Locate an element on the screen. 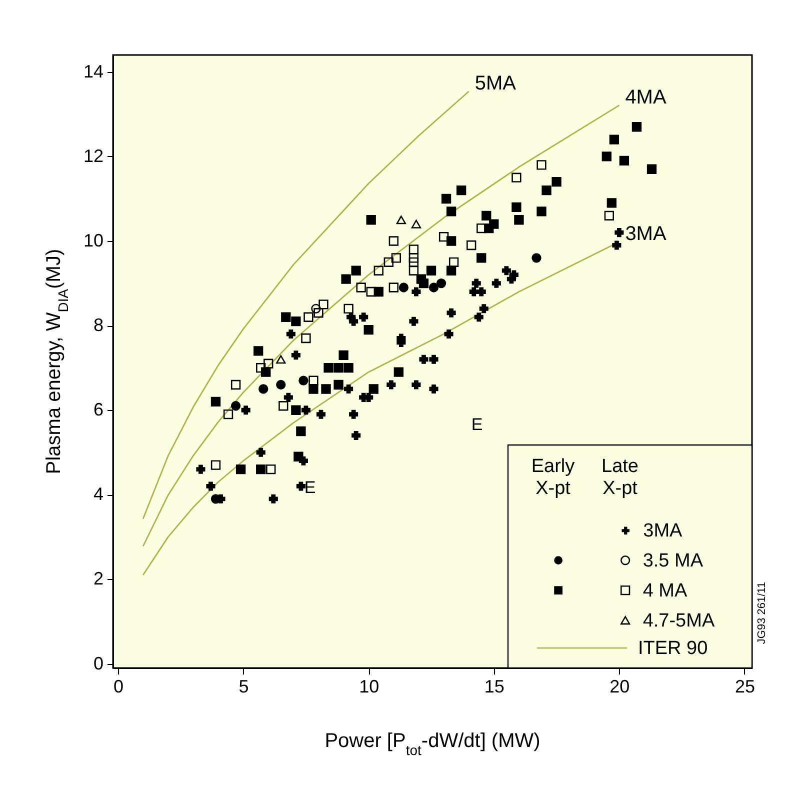 Image resolution: width=785 pixels, height=789 pixels. x-axis-title: Power [P$_{tot}$-dW/dt] (MW) is located at coordinates (432, 744).